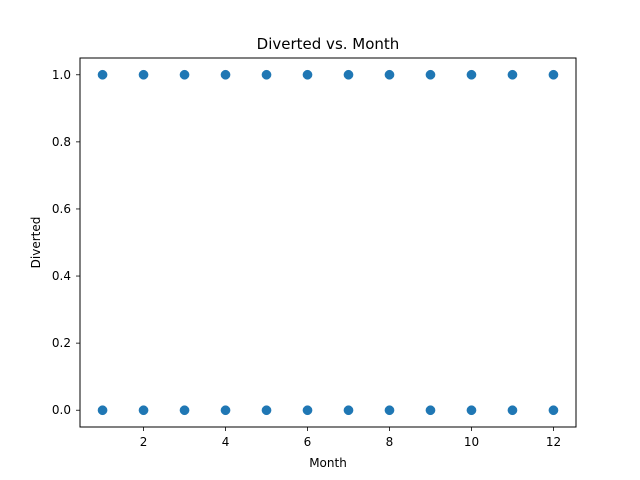  Describe the element at coordinates (61, 75) in the screenshot. I see `y-tick-label: 1.0` at that location.